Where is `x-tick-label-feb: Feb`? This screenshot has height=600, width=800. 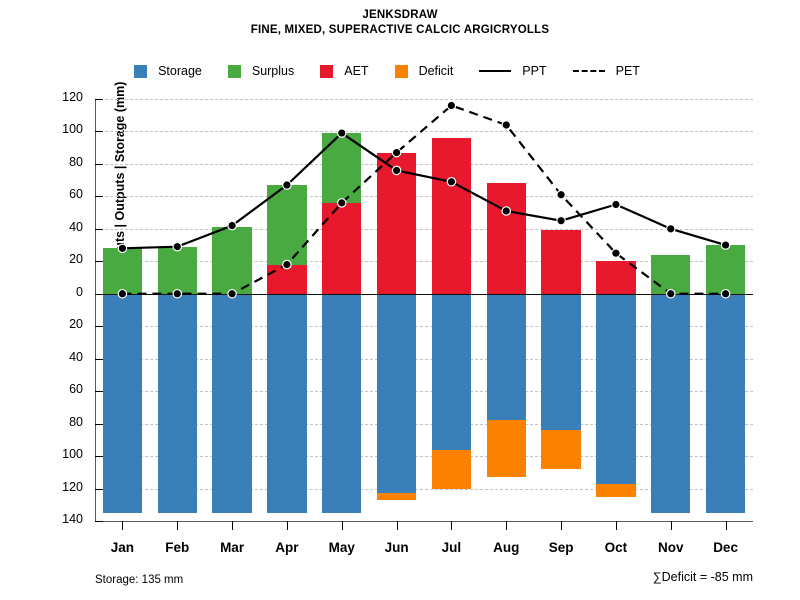 x-tick-label-feb: Feb is located at coordinates (177, 547).